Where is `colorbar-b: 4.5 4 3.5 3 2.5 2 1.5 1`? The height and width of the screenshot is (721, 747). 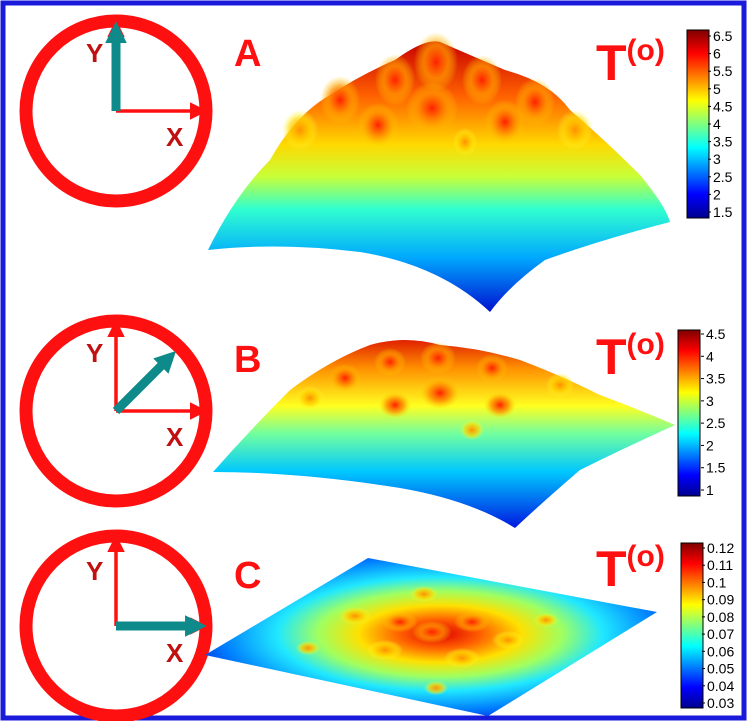 colorbar-b: 4.5 4 3.5 3 2.5 2 1.5 1 is located at coordinates (701, 412).